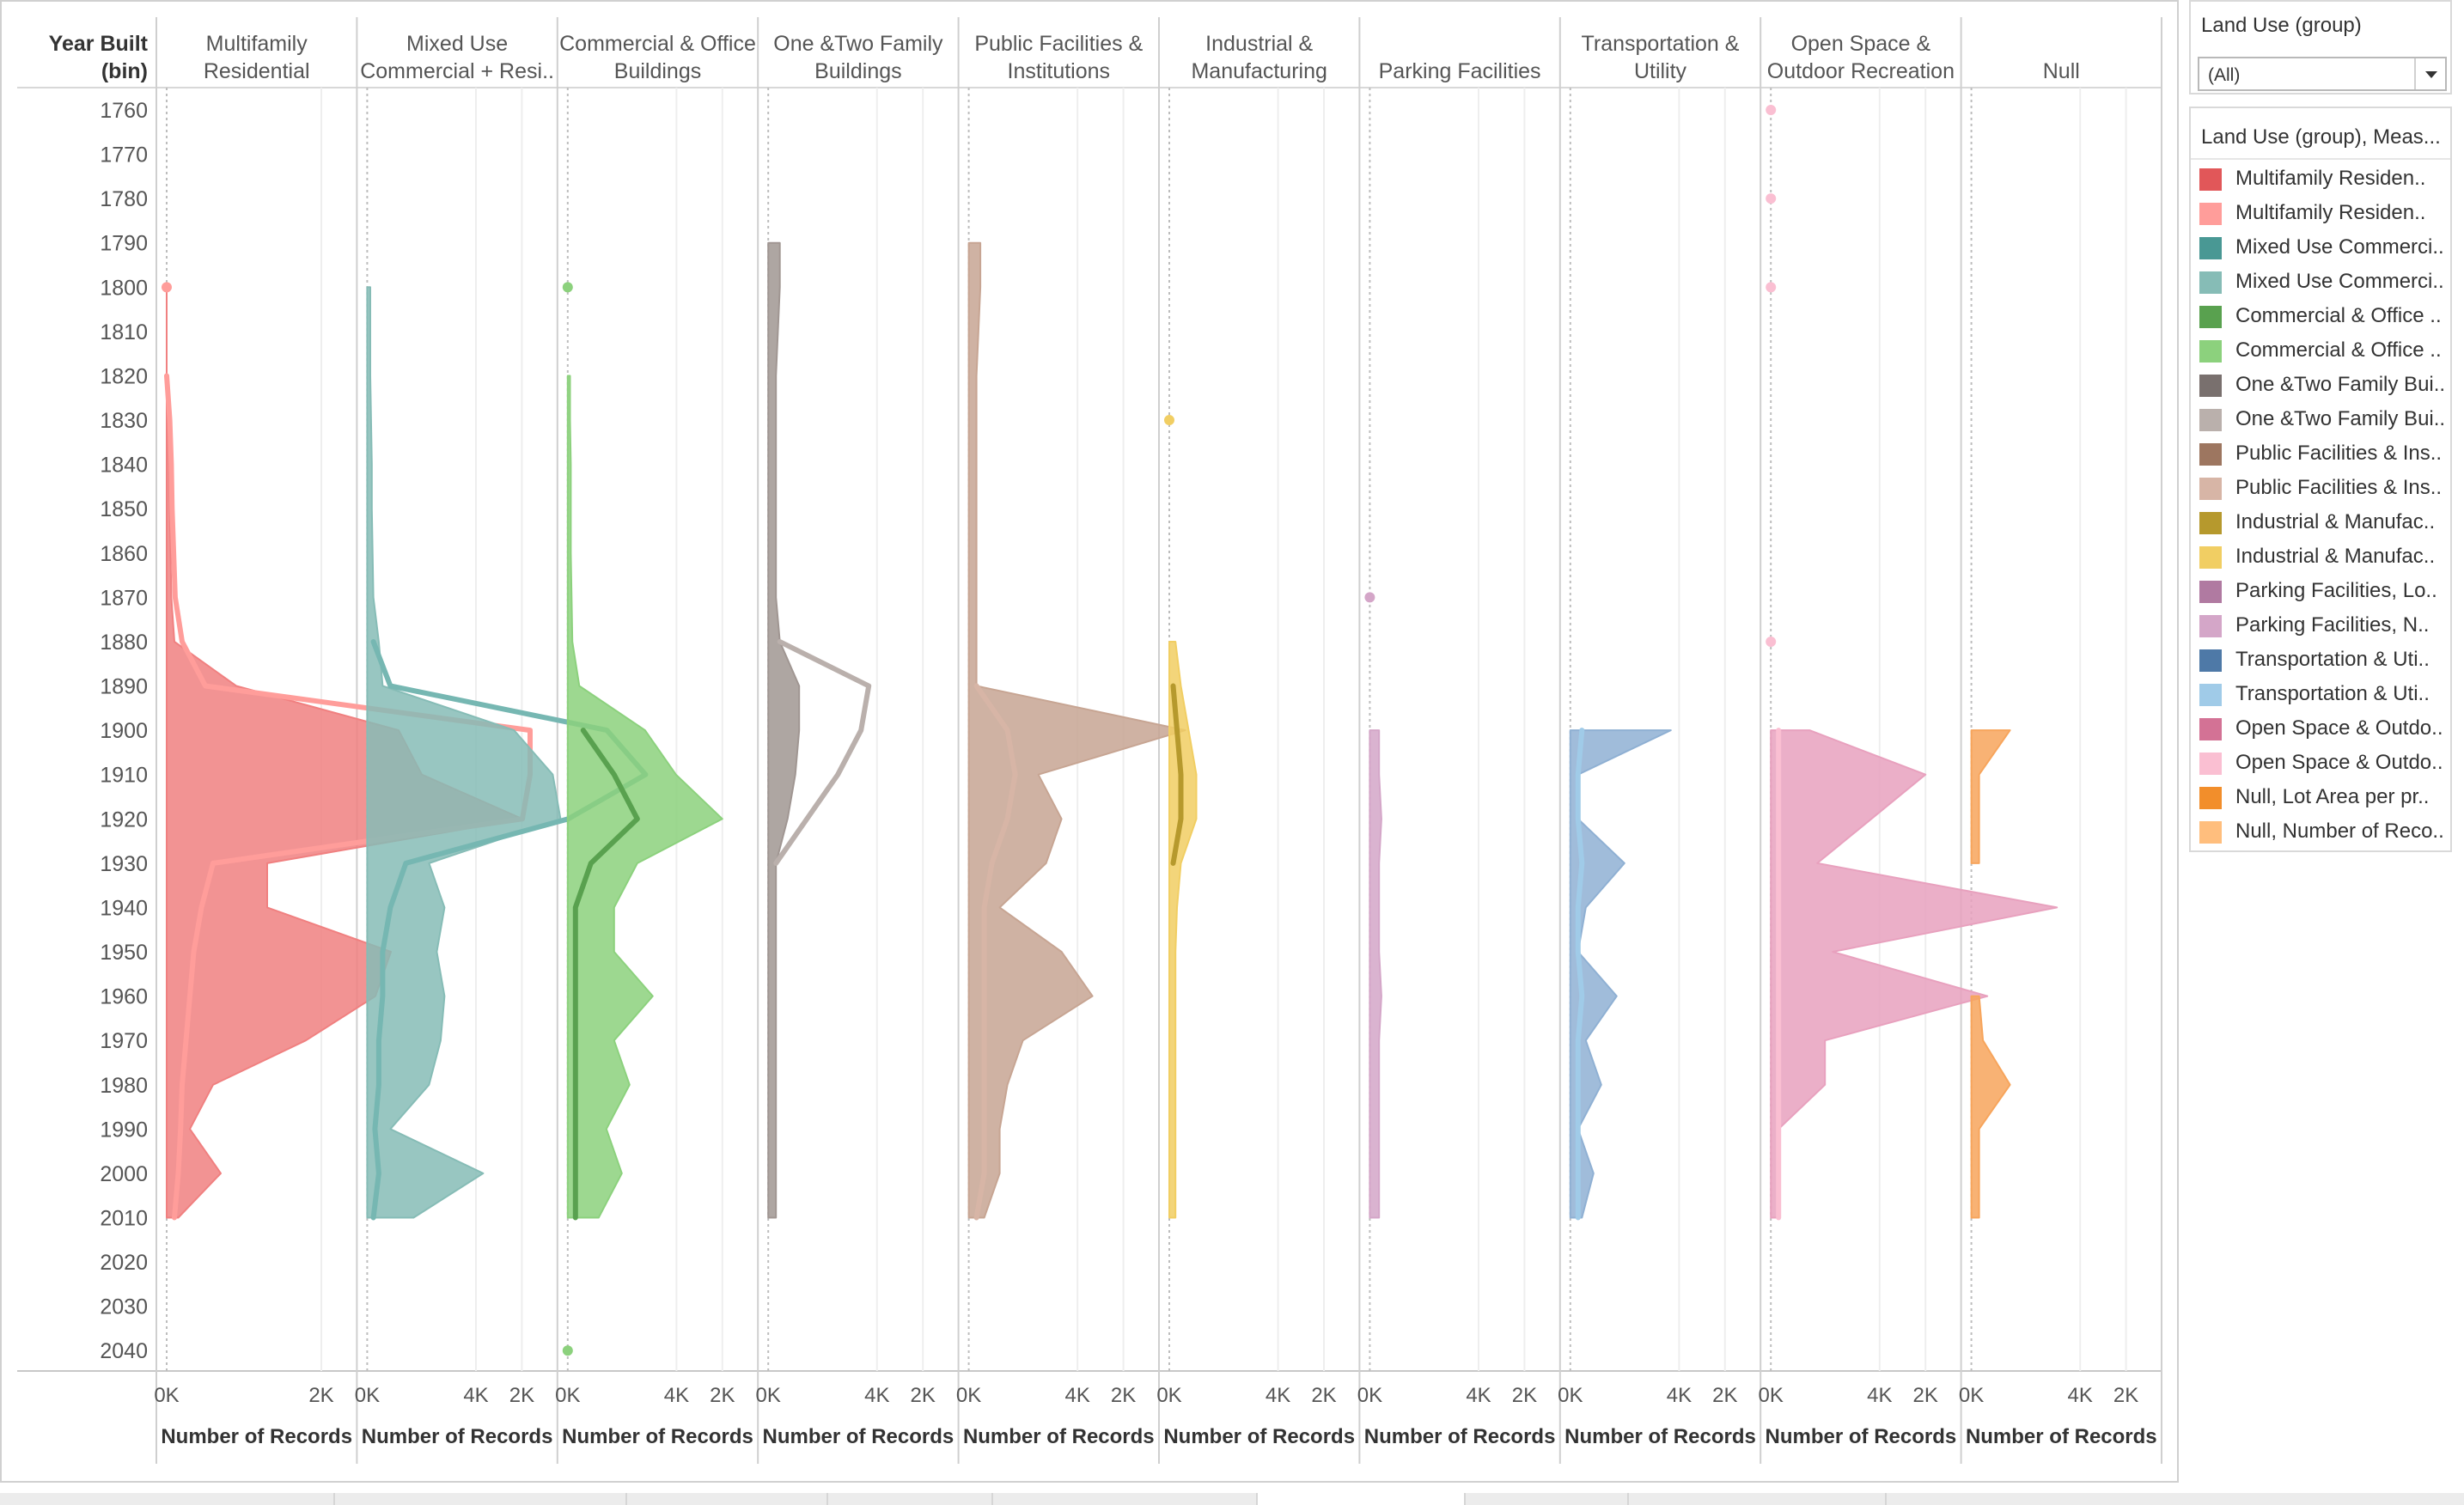 This screenshot has width=2464, height=1505. I want to click on legend-label: Open Space & Outdo.., so click(2339, 728).